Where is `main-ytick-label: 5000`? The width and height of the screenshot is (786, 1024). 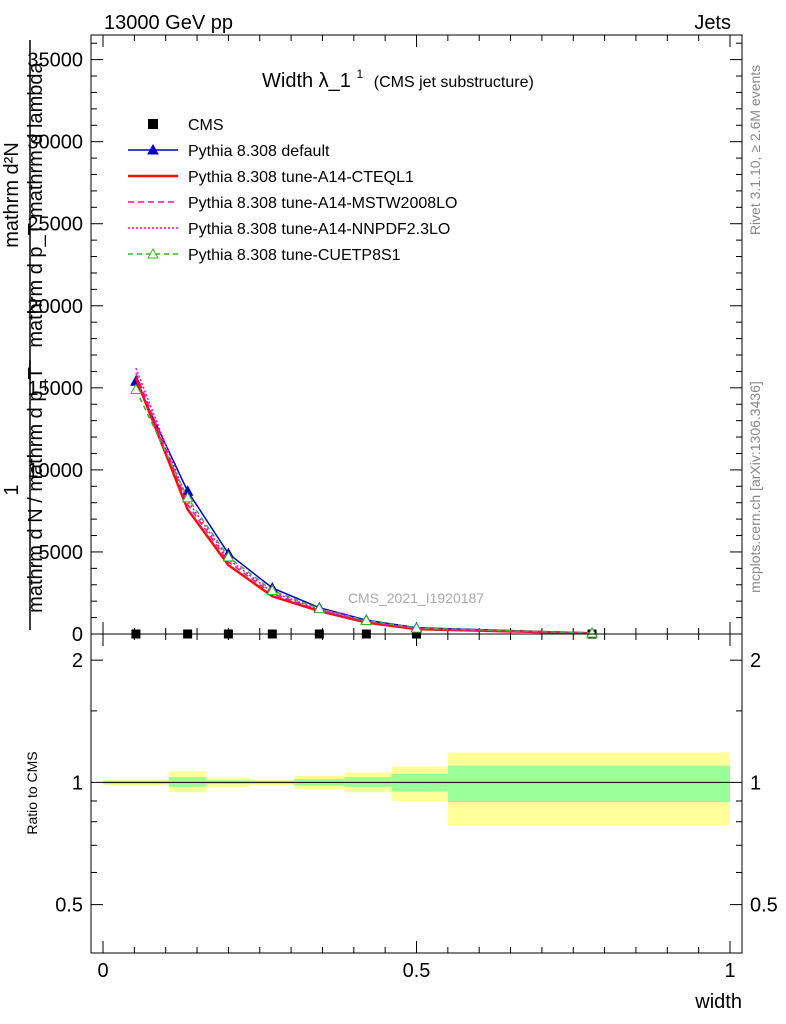 main-ytick-label: 5000 is located at coordinates (61, 553).